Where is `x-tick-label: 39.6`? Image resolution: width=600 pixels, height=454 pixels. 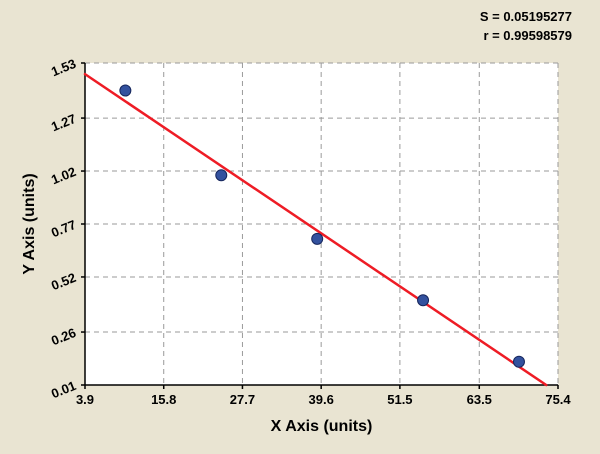 x-tick-label: 39.6 is located at coordinates (321, 399).